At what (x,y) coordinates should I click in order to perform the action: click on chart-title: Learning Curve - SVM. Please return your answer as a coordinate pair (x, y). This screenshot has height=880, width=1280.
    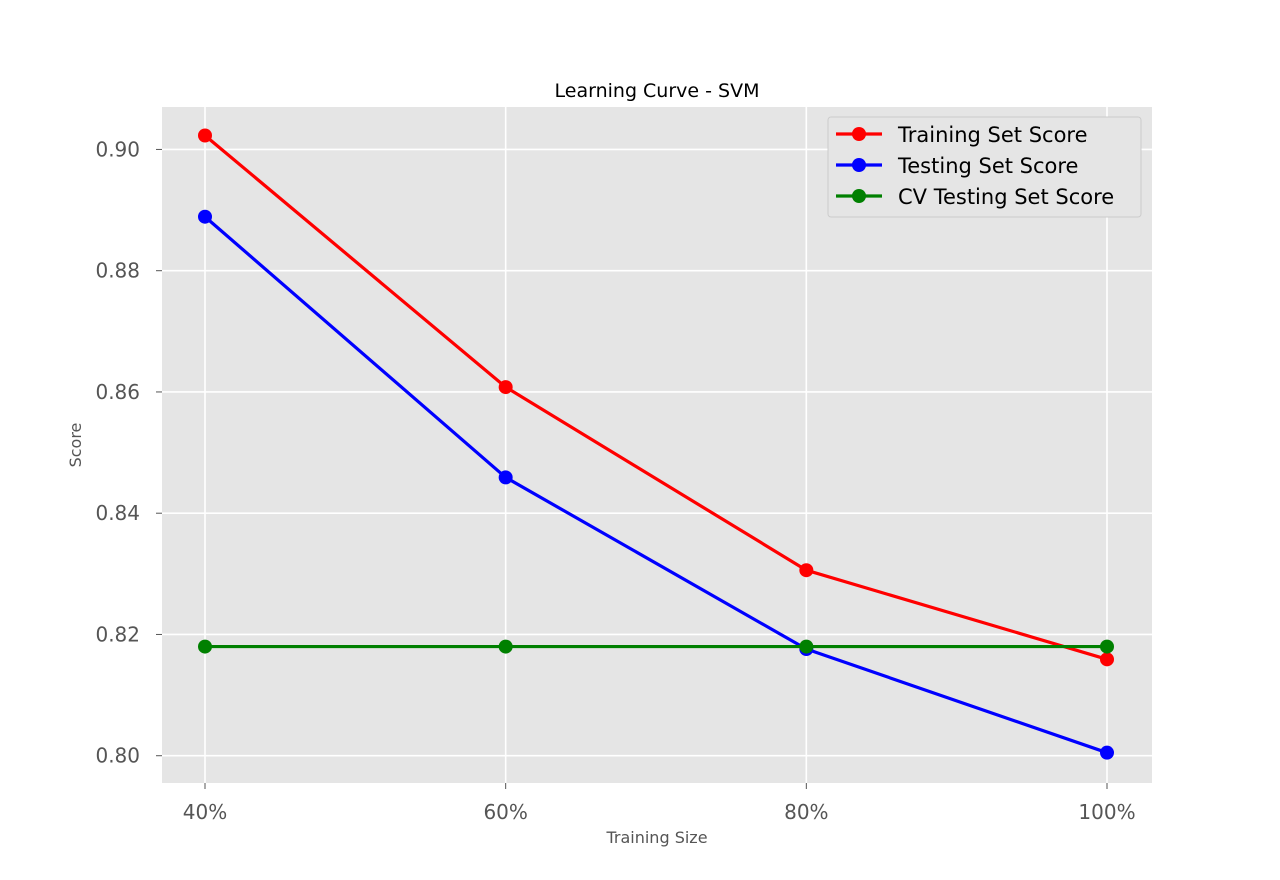
    Looking at the image, I should click on (657, 91).